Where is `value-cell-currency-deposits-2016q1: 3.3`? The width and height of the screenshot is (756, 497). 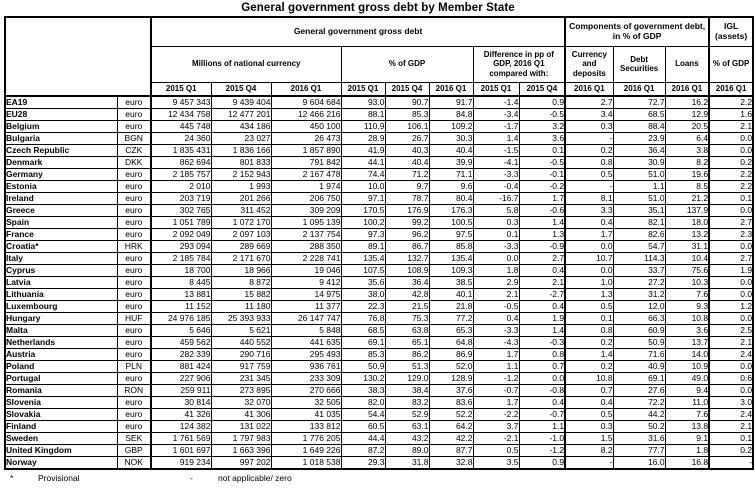 value-cell-currency-deposits-2016q1: 3.3 is located at coordinates (589, 210).